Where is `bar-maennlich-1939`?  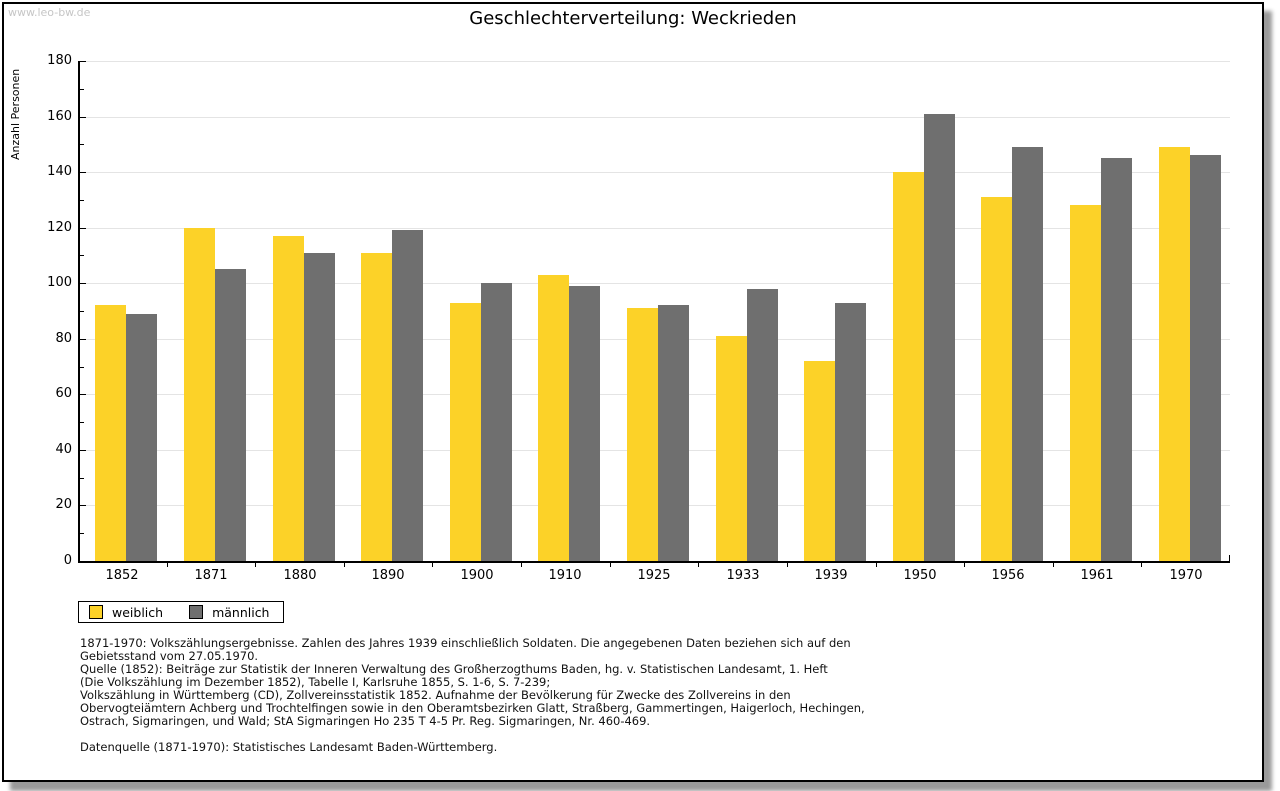
bar-maennlich-1939 is located at coordinates (850, 432).